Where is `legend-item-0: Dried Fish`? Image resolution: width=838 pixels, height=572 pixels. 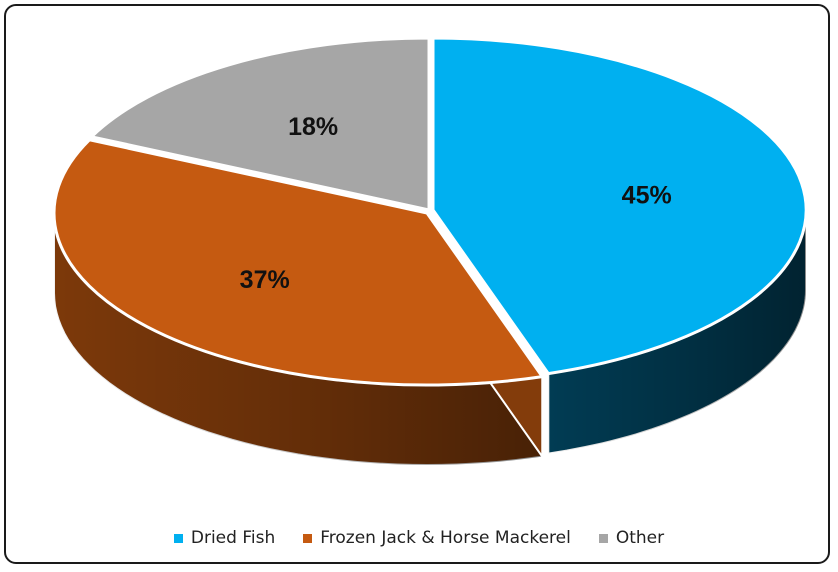
legend-item-0: Dried Fish is located at coordinates (224, 538).